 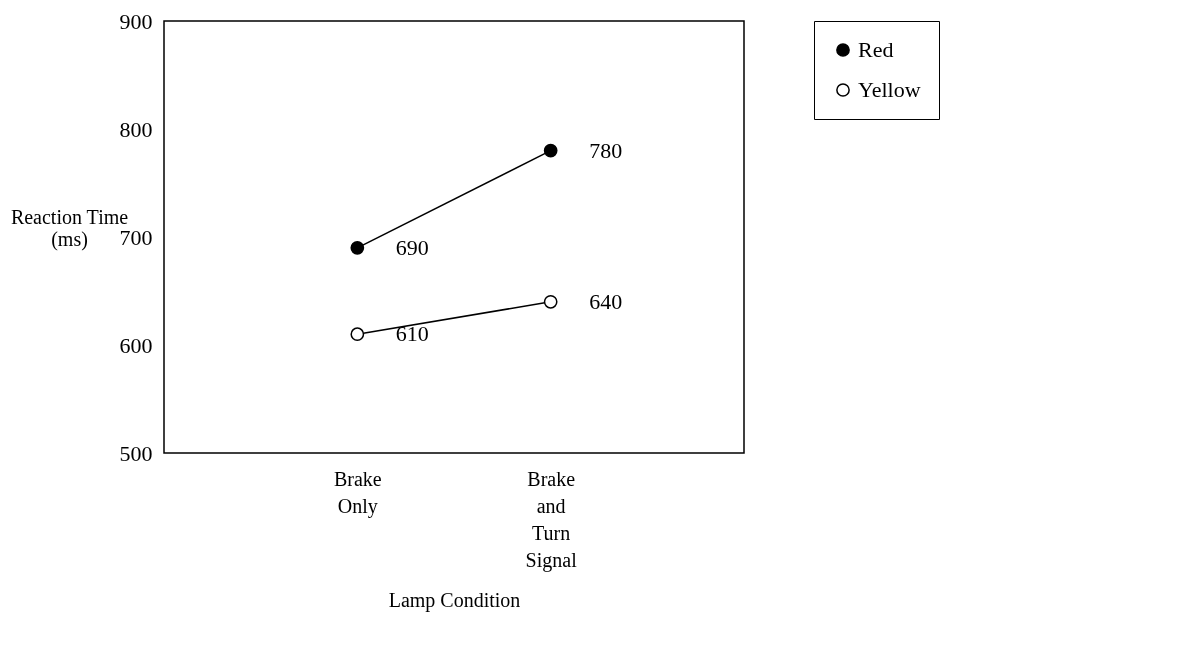 What do you see at coordinates (136, 129) in the screenshot?
I see `y-tick-label: 800` at bounding box center [136, 129].